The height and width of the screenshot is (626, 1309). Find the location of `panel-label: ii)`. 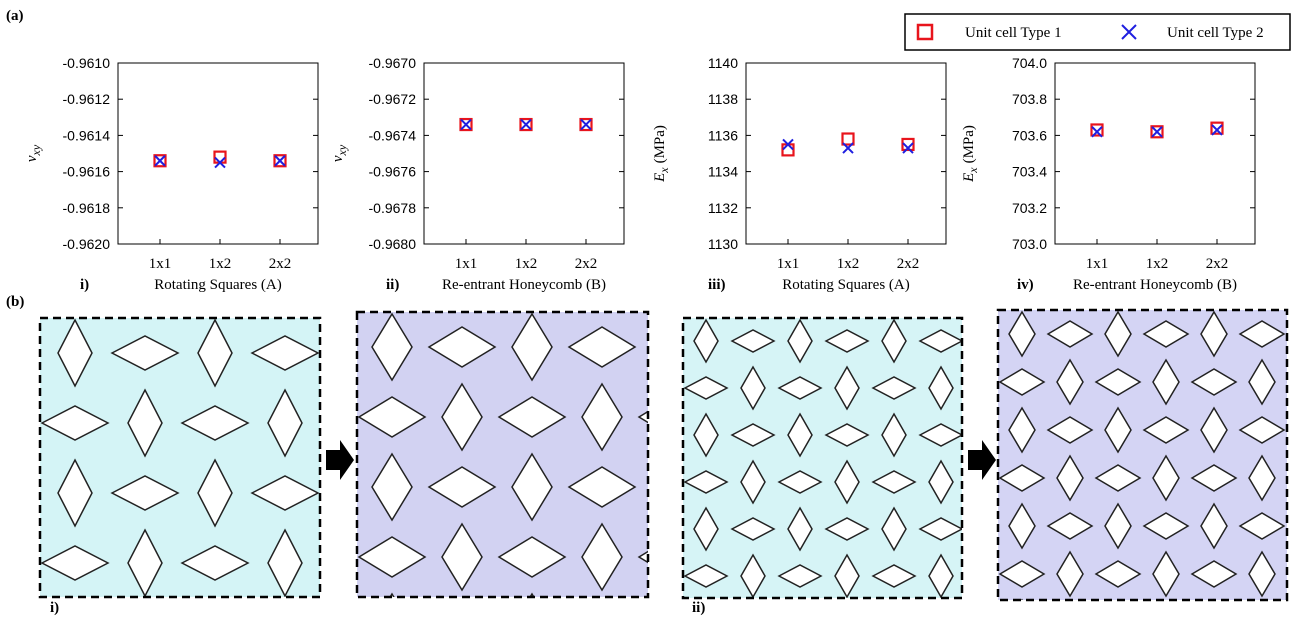

panel-label: ii) is located at coordinates (392, 285).